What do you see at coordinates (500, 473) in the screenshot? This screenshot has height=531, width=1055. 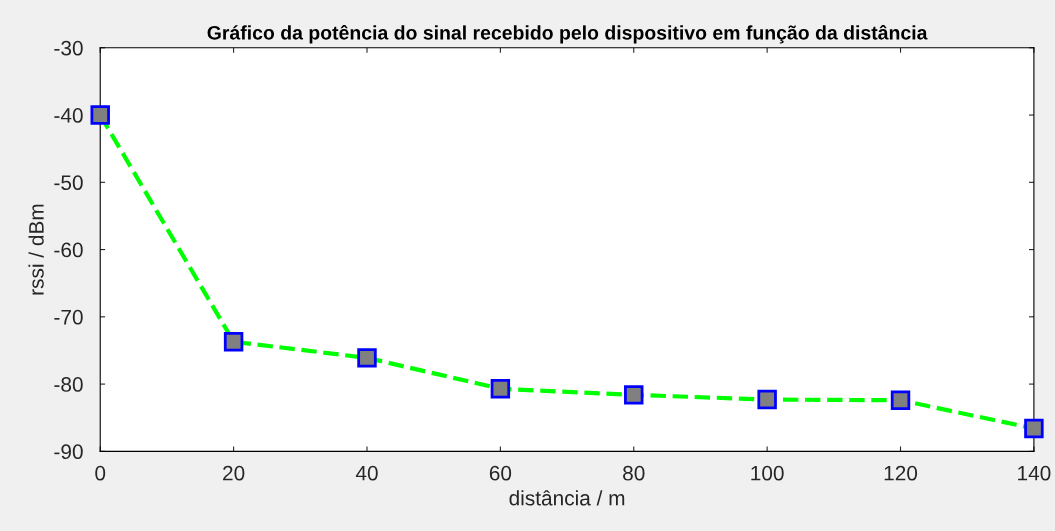 I see `x-tick-label: 60` at bounding box center [500, 473].